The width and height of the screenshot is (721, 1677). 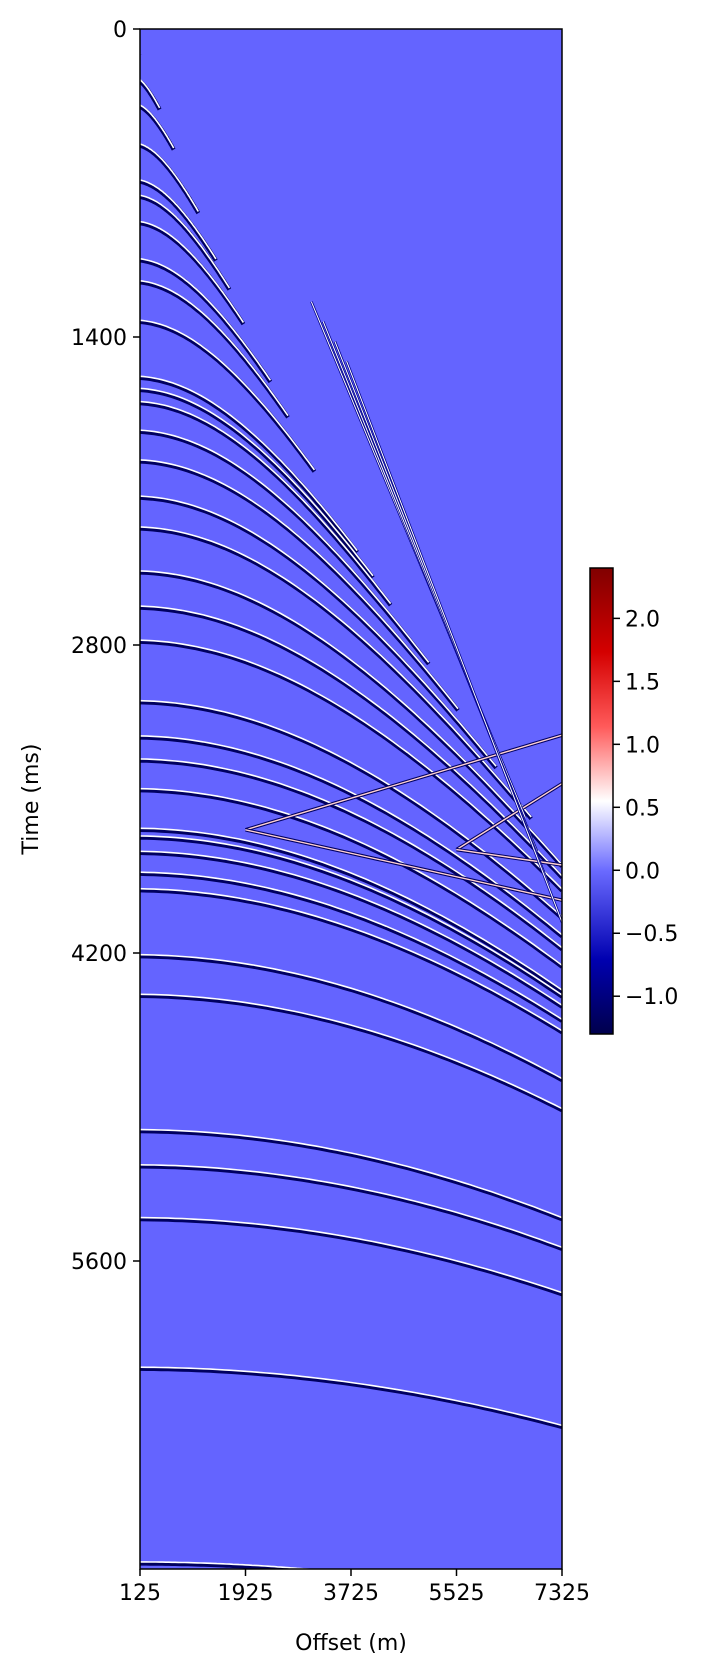 I want to click on y-tick-label: 0, so click(x=120, y=30).